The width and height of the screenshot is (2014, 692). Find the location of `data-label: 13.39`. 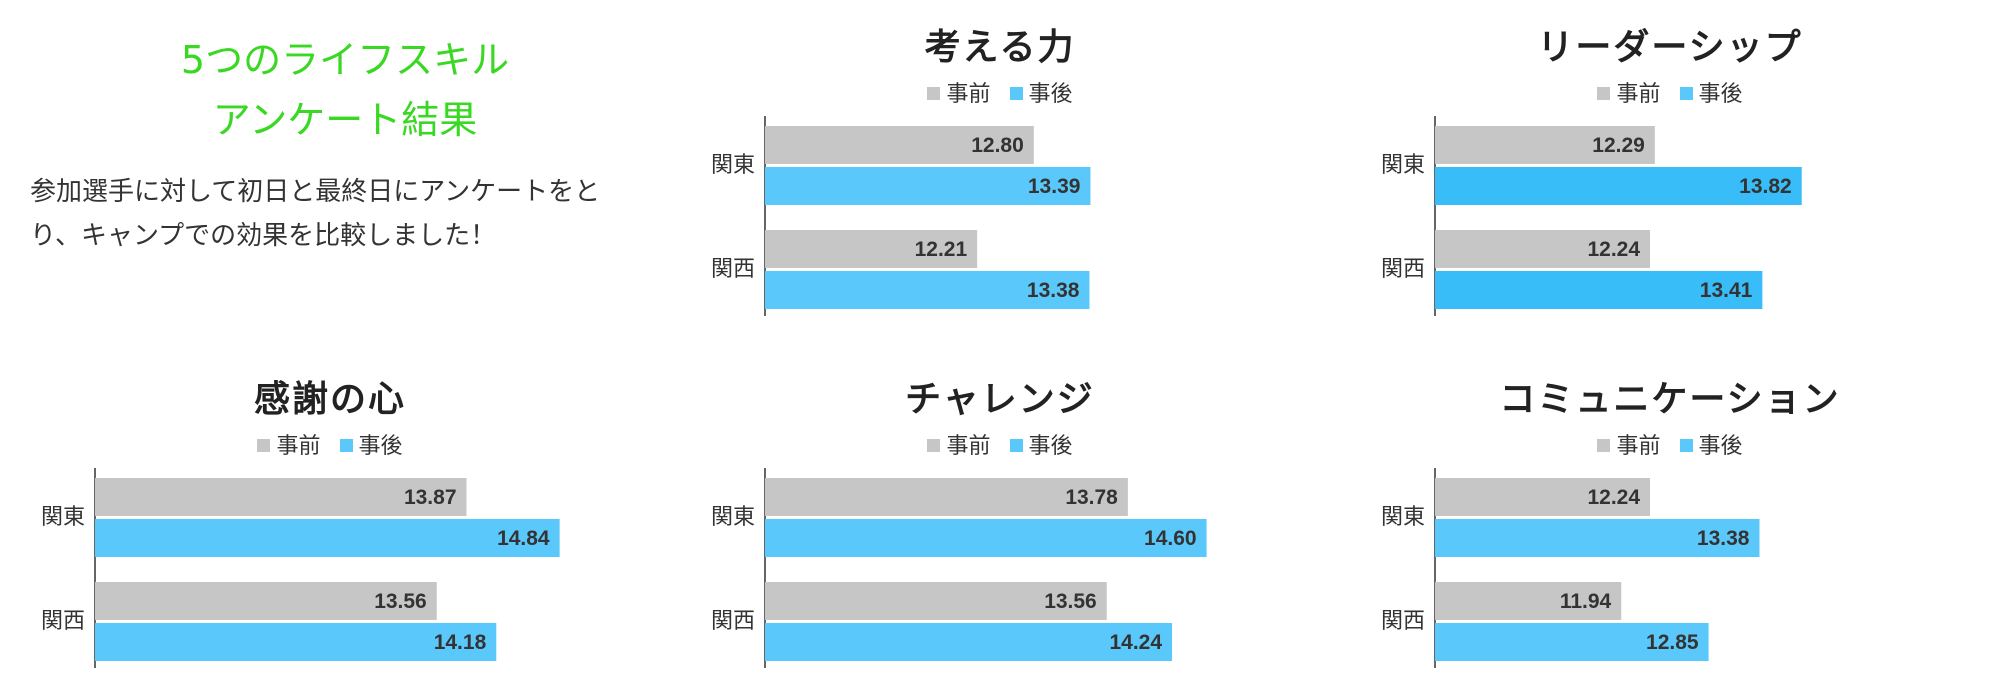

data-label: 13.39 is located at coordinates (1054, 186).